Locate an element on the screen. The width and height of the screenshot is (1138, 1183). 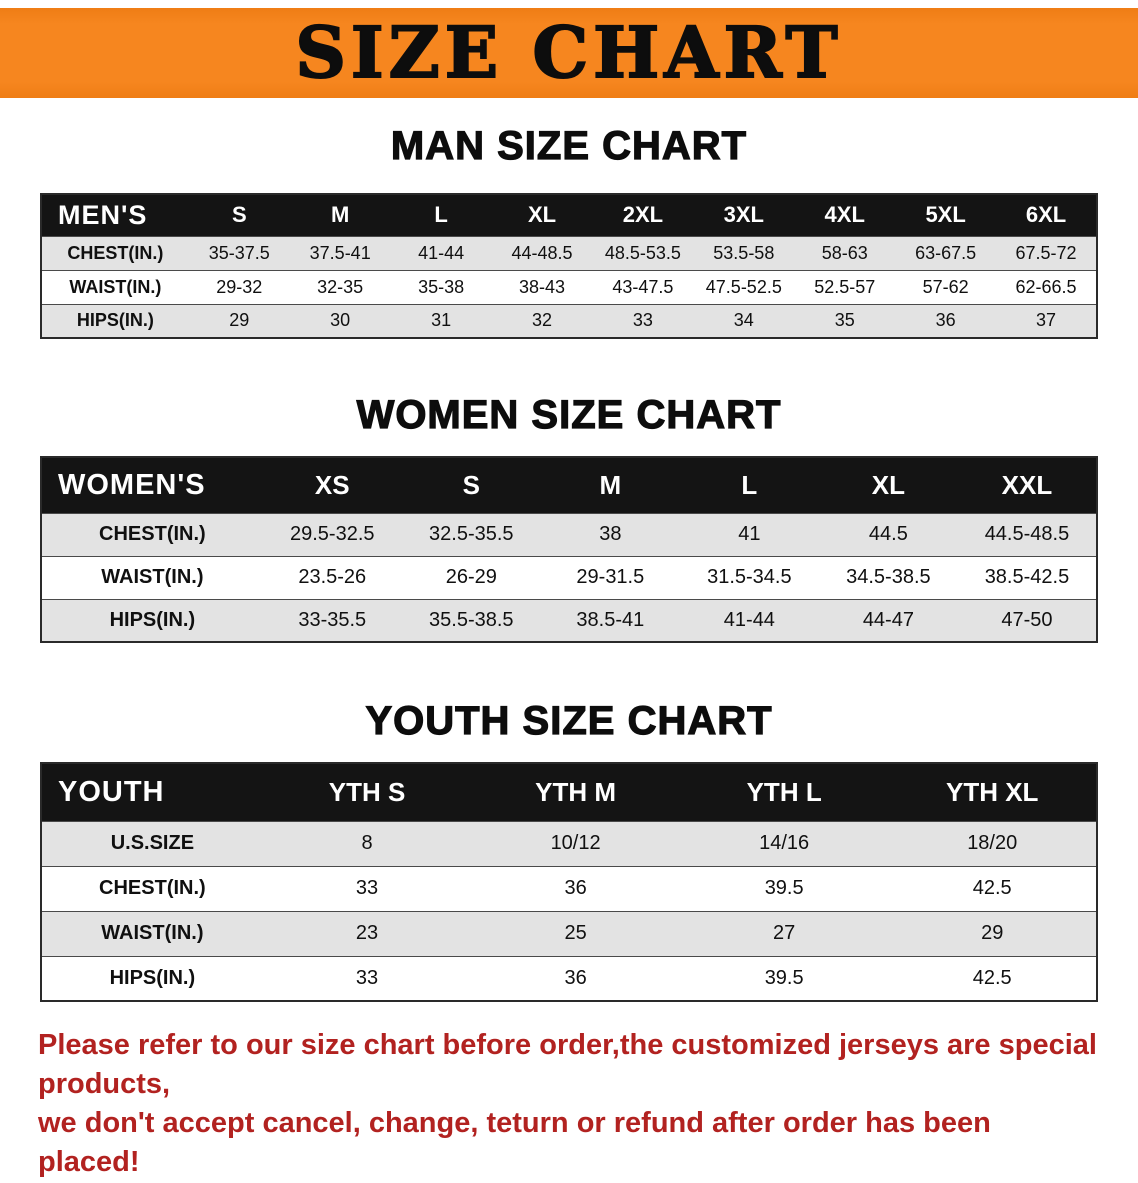
size-value-cell: 25 is located at coordinates (575, 933).